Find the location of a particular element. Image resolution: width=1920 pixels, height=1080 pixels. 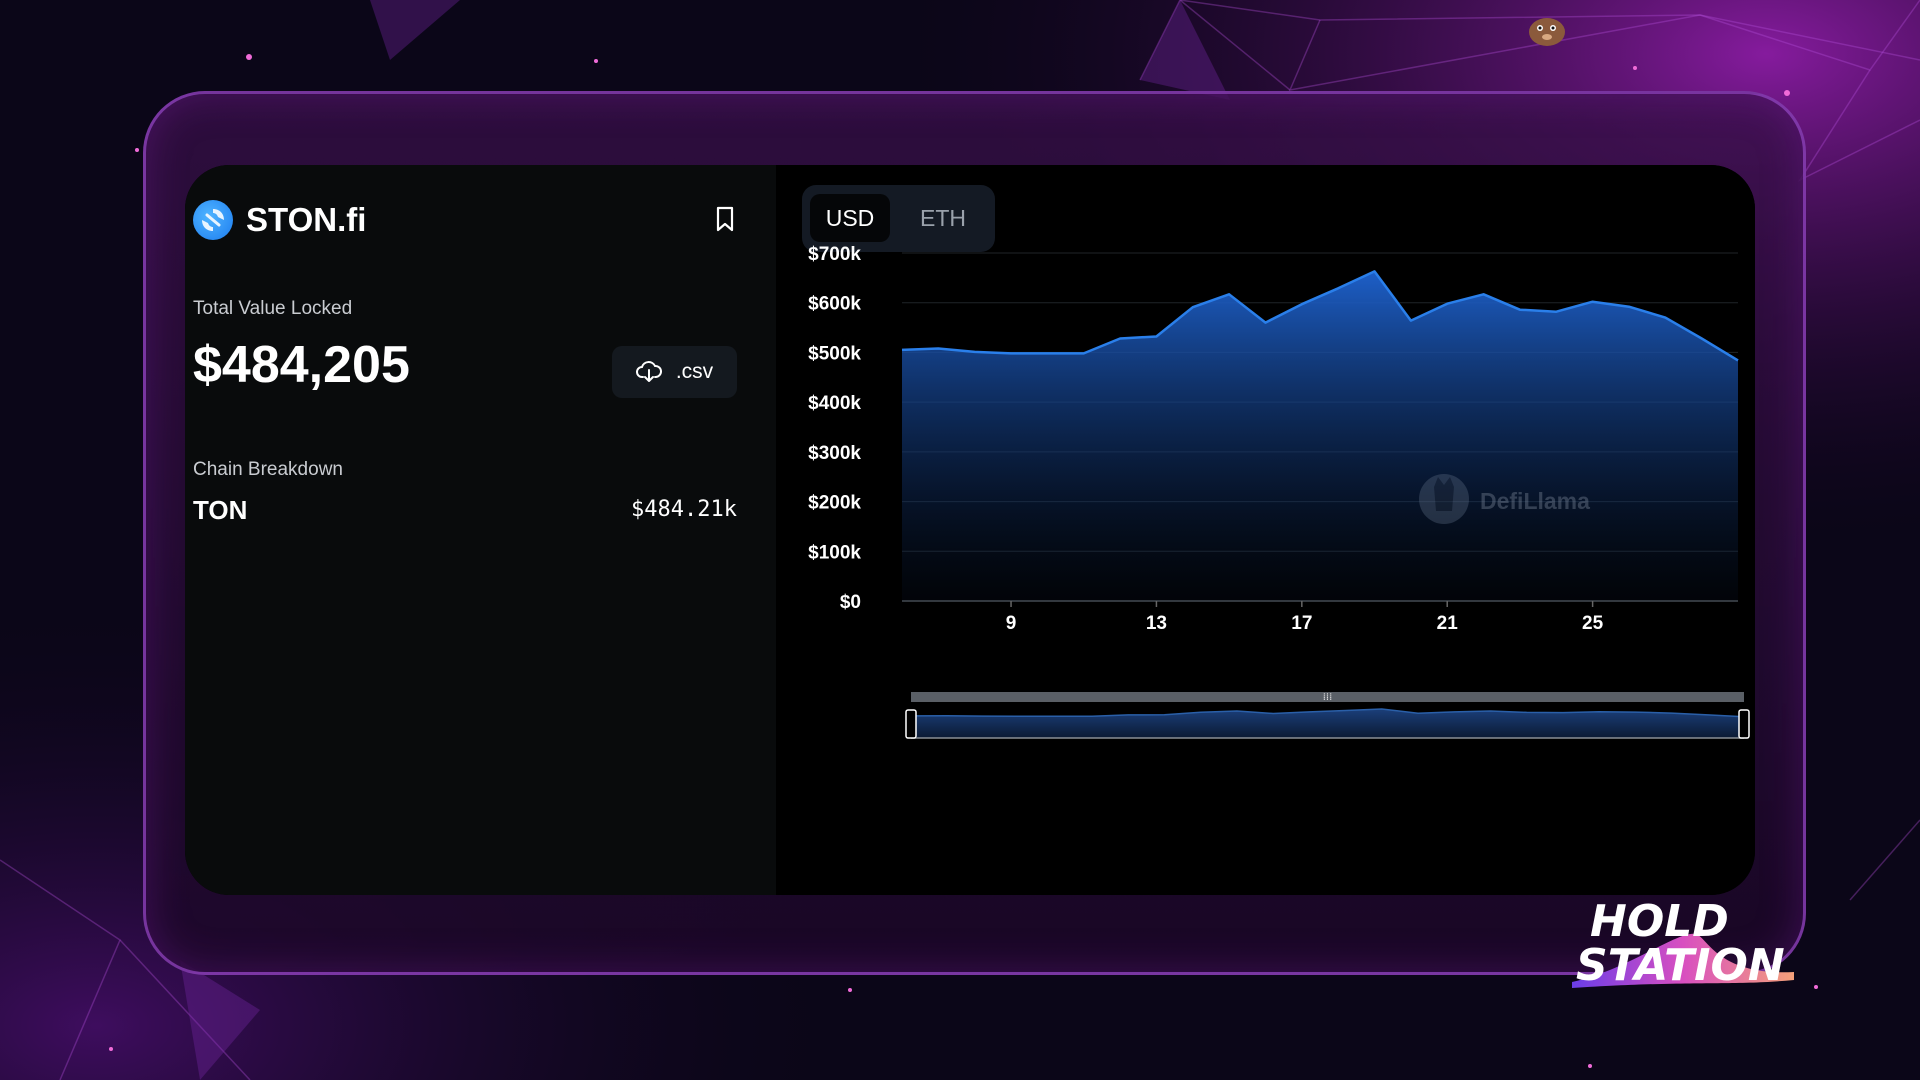

y-tick-label: $500k is located at coordinates (834, 353).